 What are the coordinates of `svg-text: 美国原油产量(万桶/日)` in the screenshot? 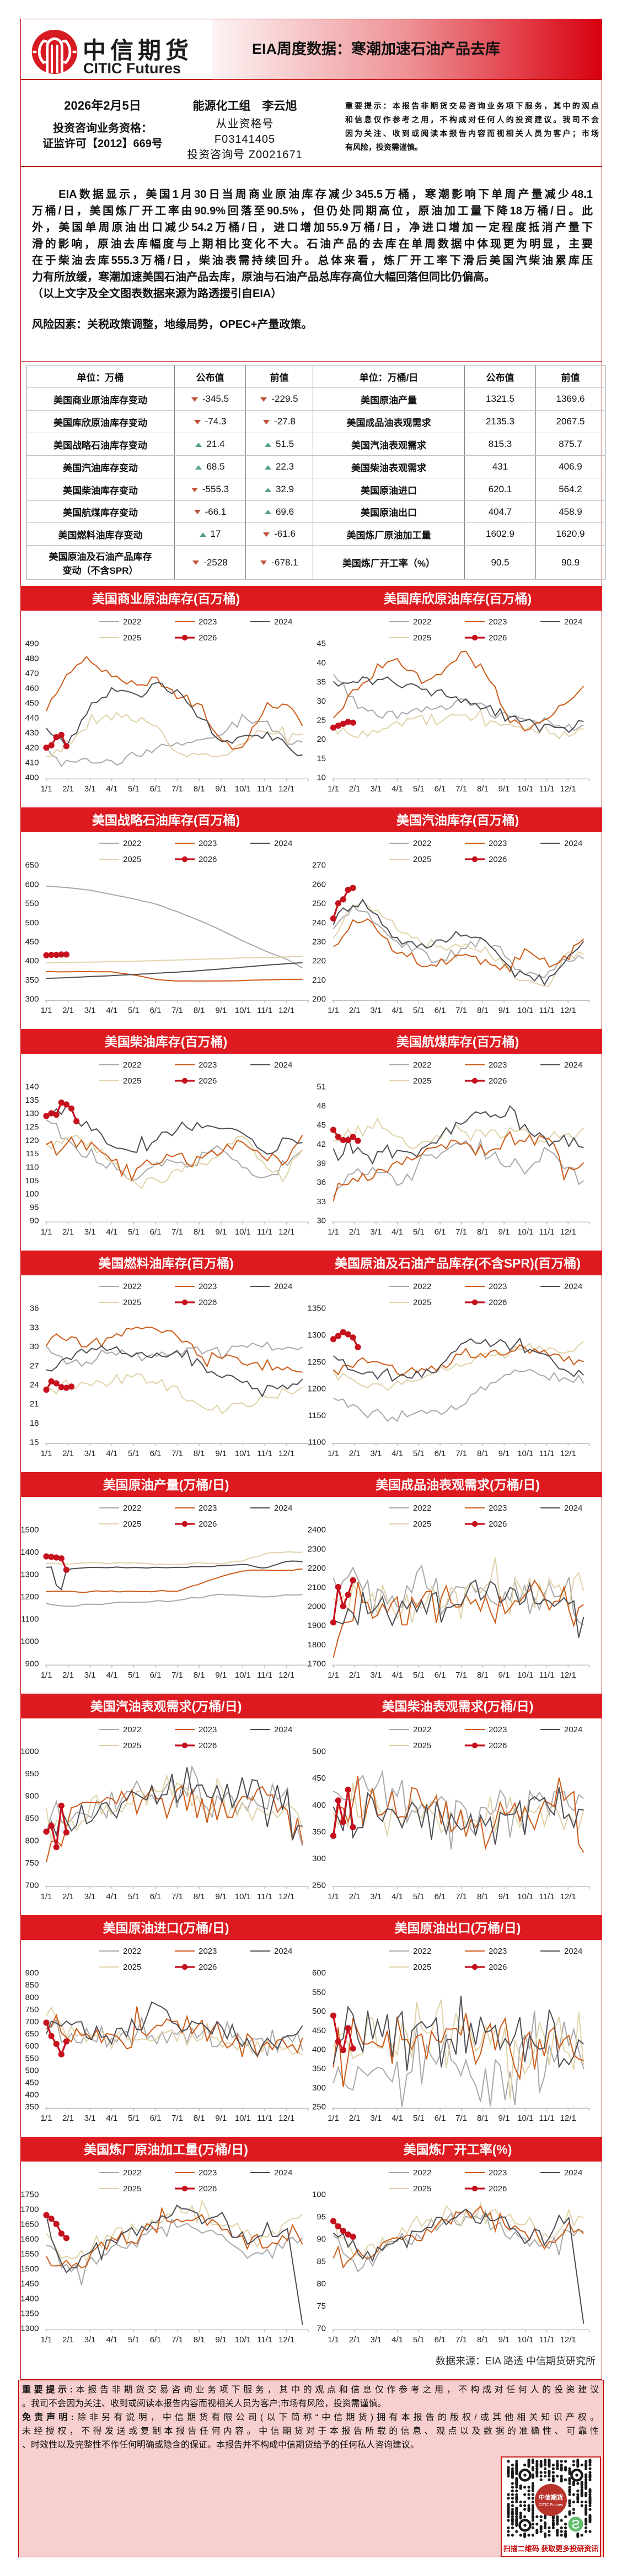 It's located at (166, 1485).